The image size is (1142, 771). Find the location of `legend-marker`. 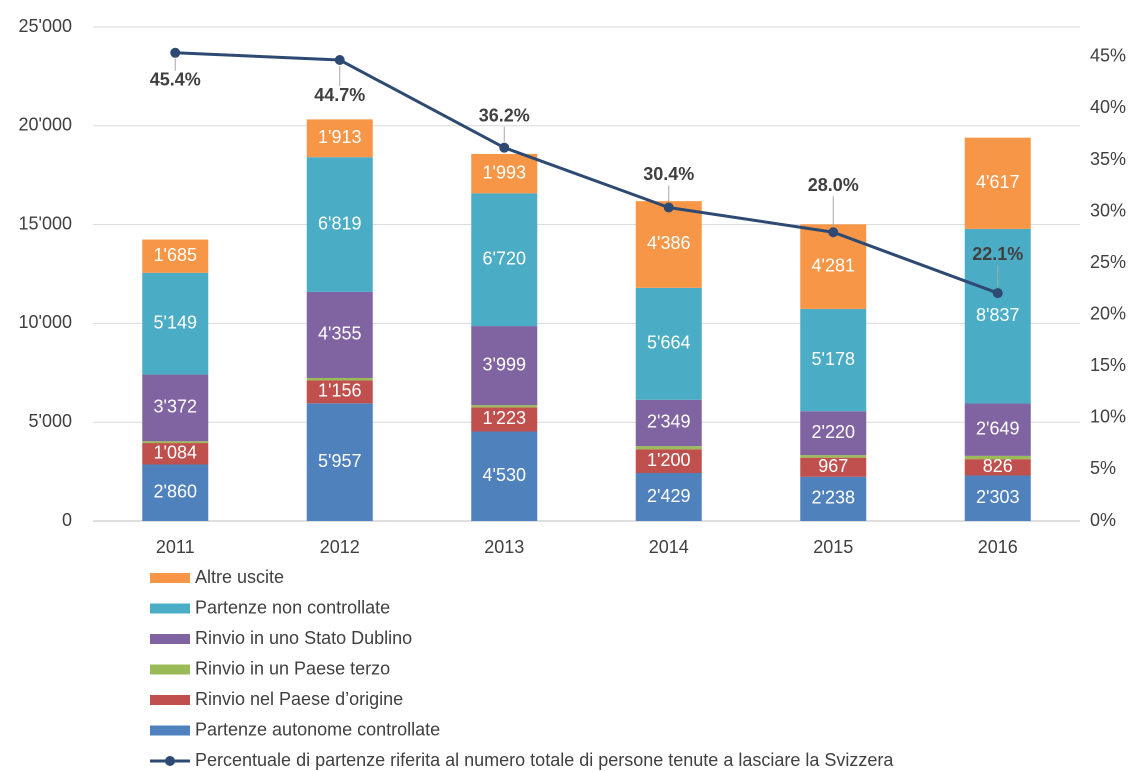

legend-marker is located at coordinates (170, 761).